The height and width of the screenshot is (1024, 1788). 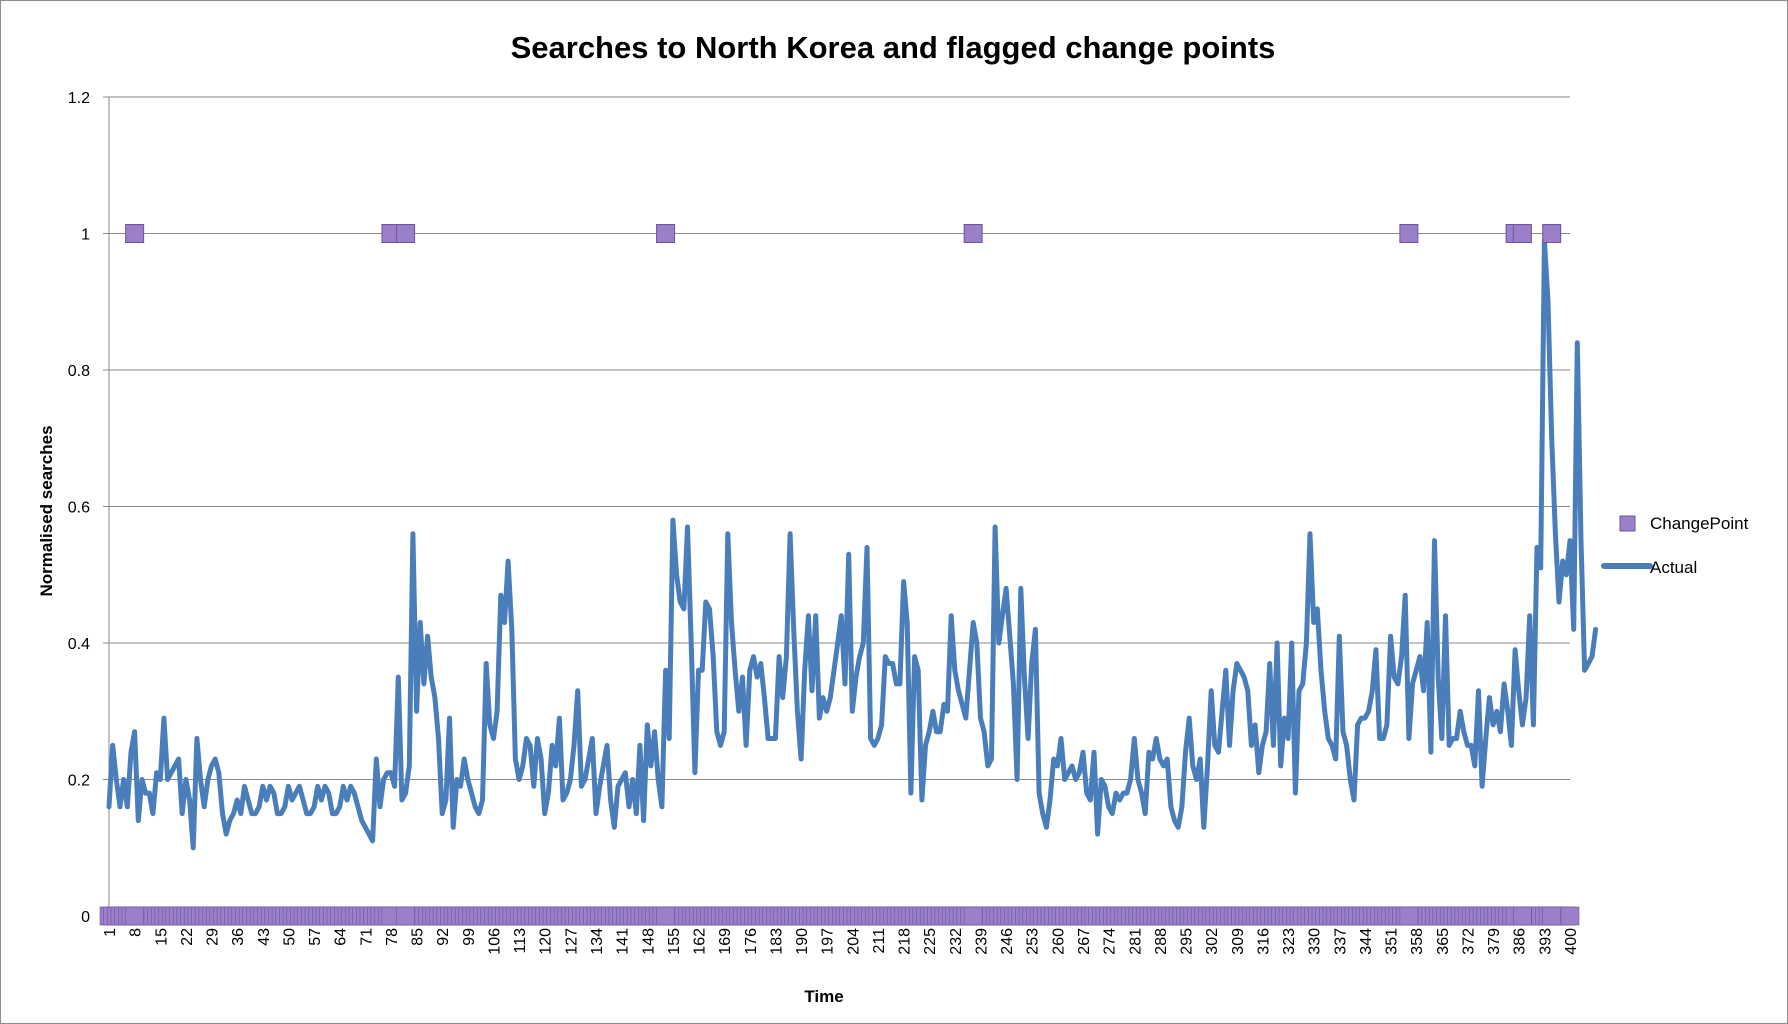 I want to click on x-tick-label: 197, so click(x=828, y=941).